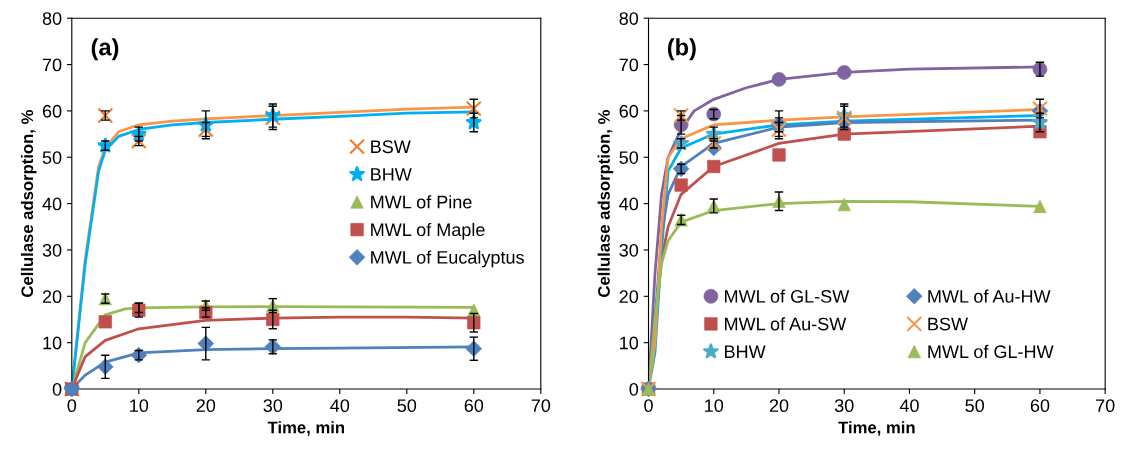 Image resolution: width=1122 pixels, height=455 pixels. I want to click on legend-label: MWL of GL-HW, so click(991, 351).